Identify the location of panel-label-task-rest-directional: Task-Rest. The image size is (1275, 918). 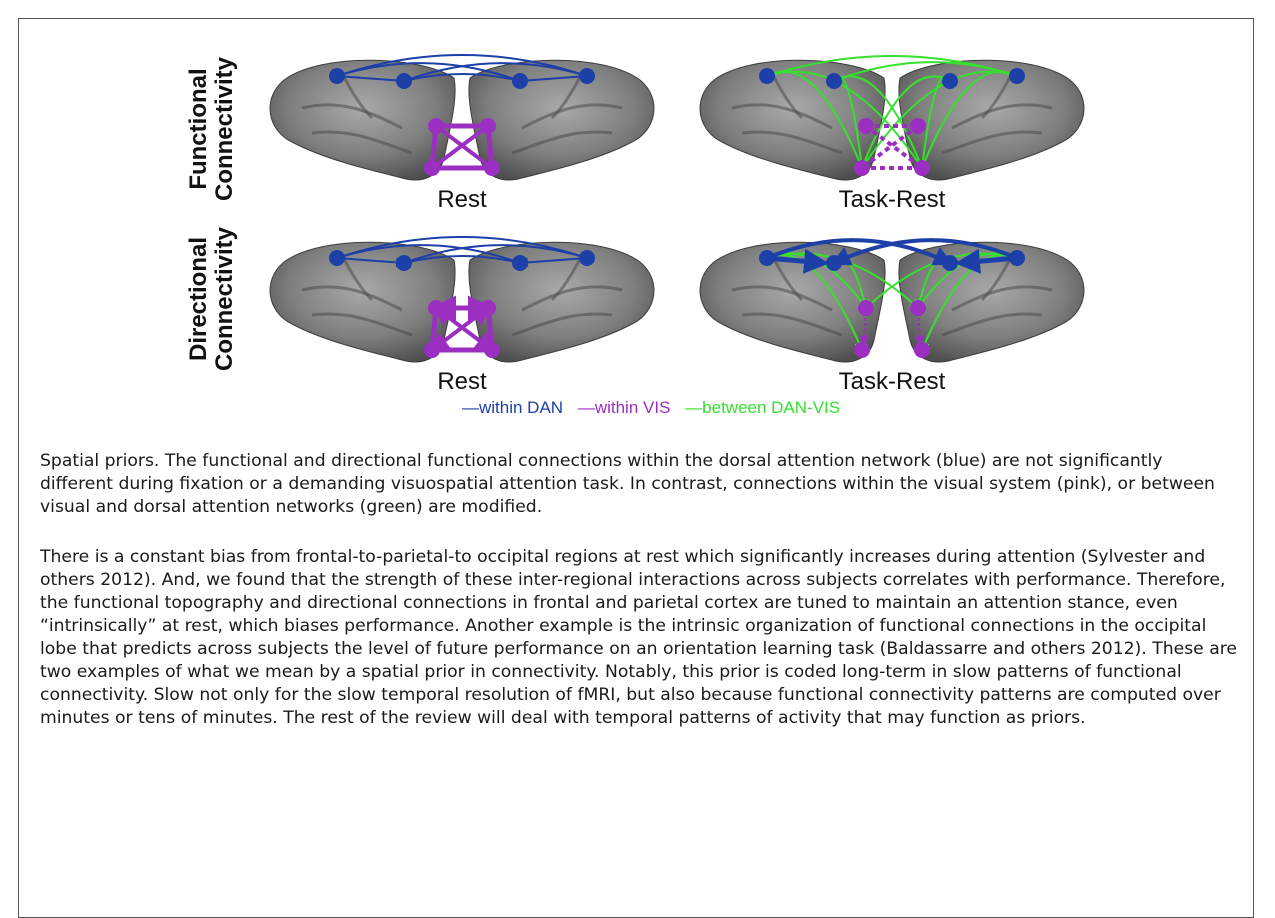
(892, 381).